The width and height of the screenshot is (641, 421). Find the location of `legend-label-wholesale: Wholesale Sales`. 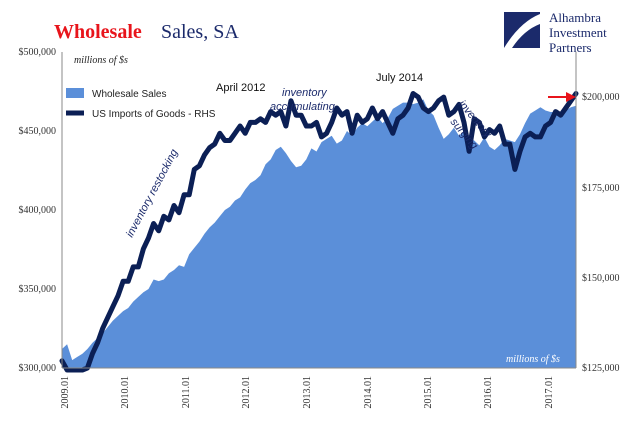

legend-label-wholesale: Wholesale Sales is located at coordinates (129, 94).